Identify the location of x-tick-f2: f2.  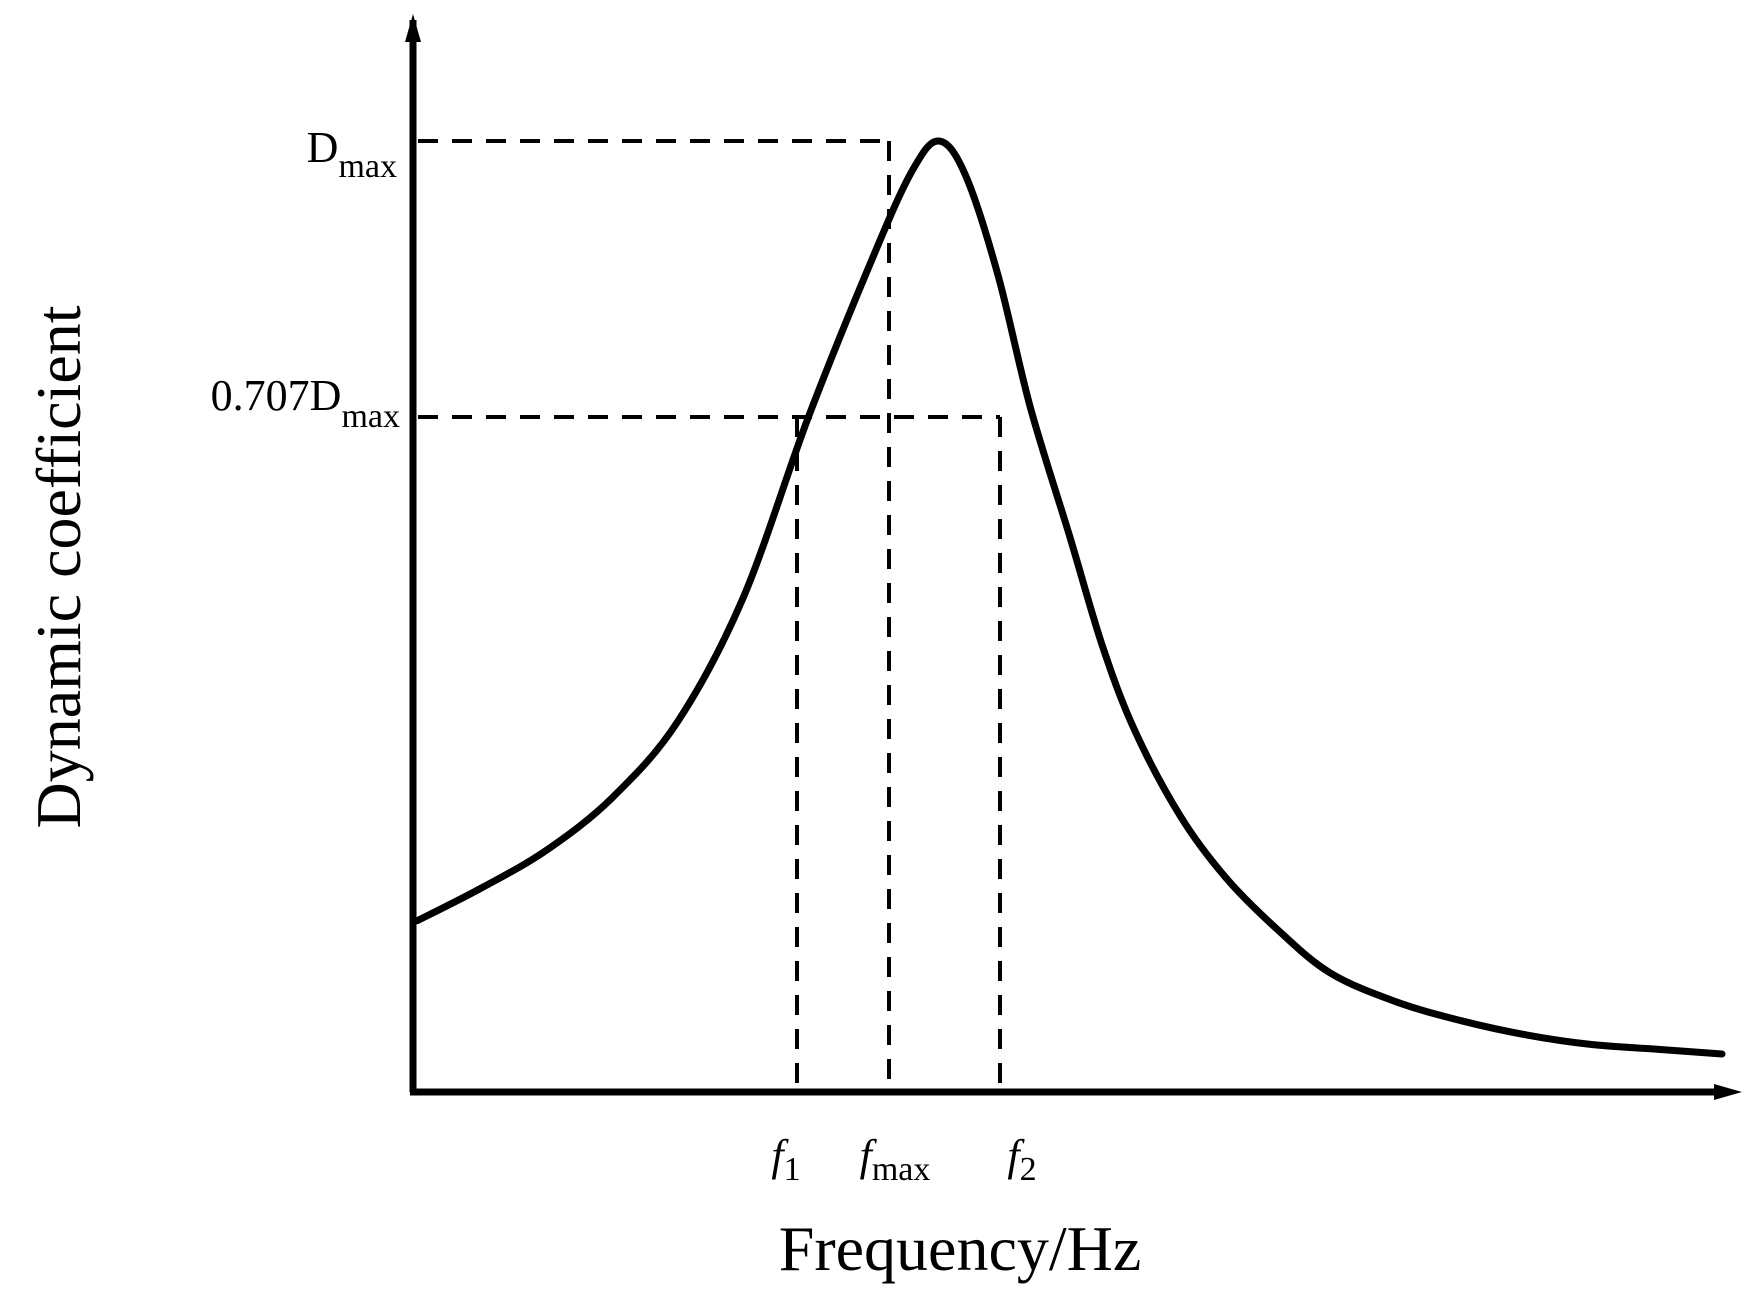
(1021, 1159).